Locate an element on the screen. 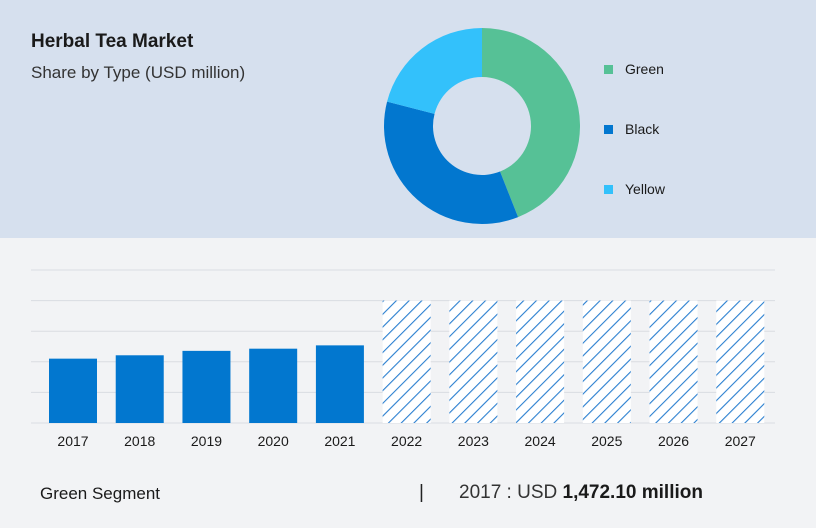 The height and width of the screenshot is (528, 816). forecast-bar-2027 is located at coordinates (740, 361).